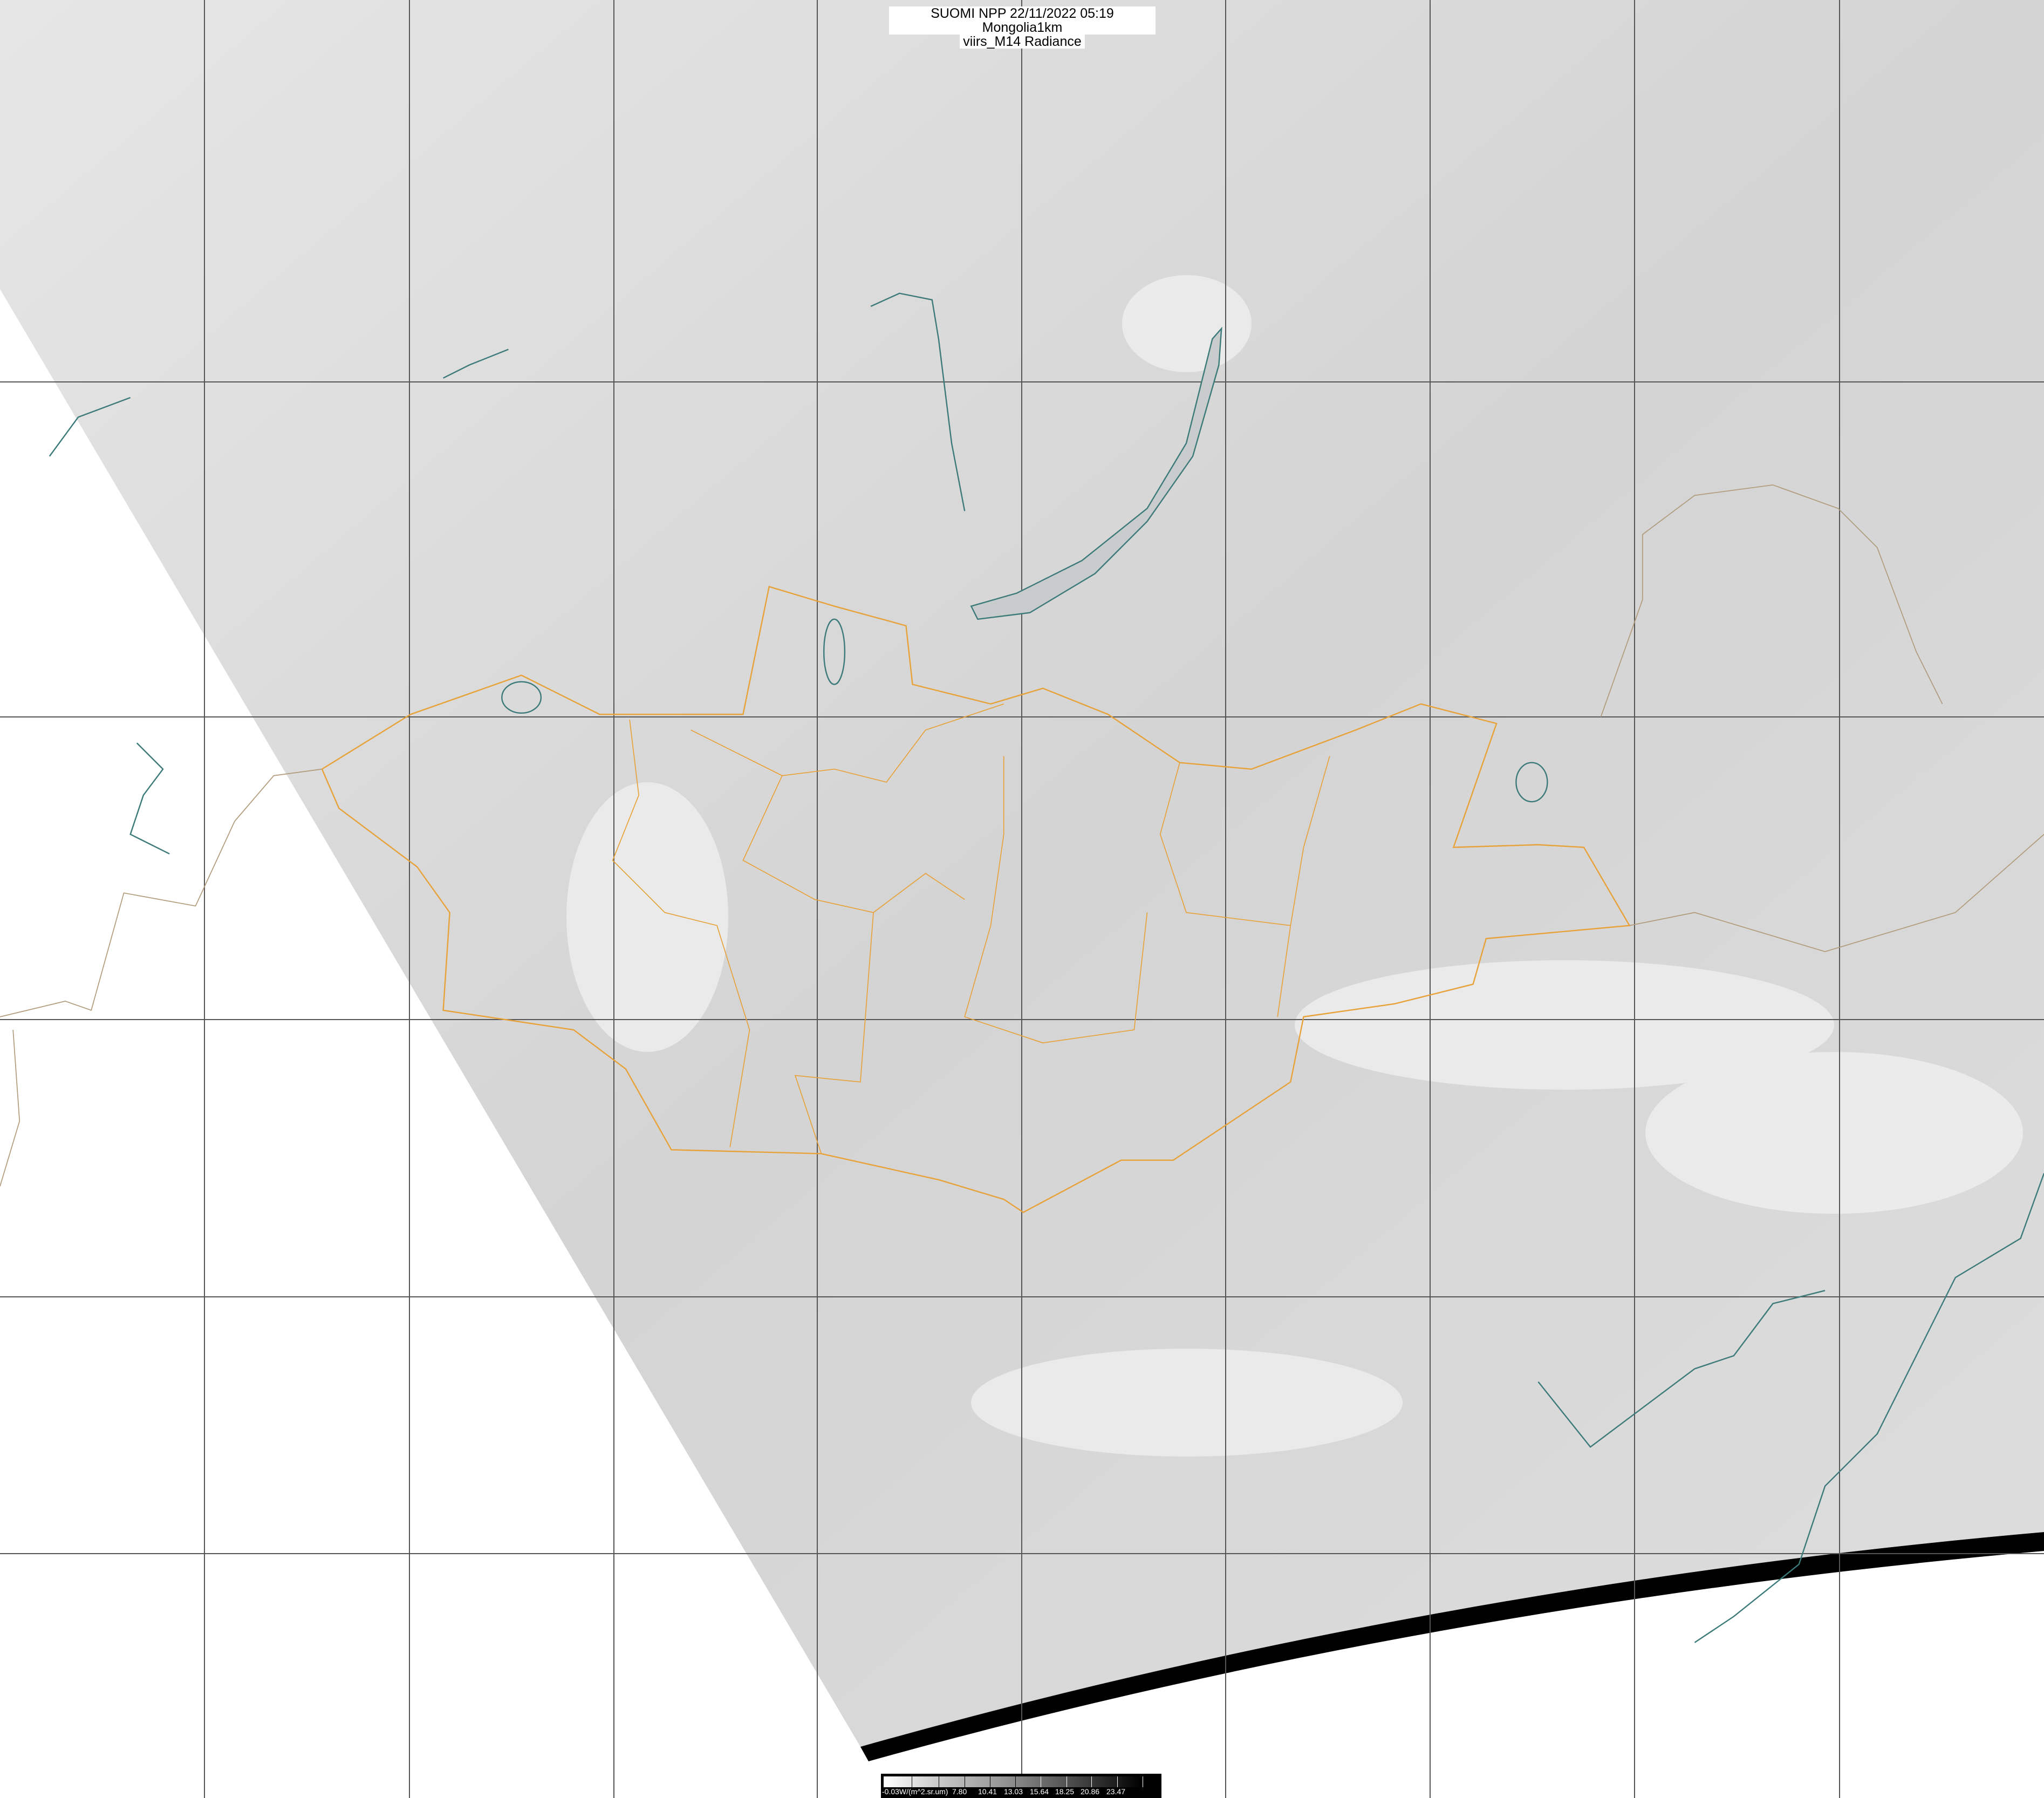 The width and height of the screenshot is (2044, 1798). Describe the element at coordinates (1116, 1792) in the screenshot. I see `colorbar-label: 23.47` at that location.